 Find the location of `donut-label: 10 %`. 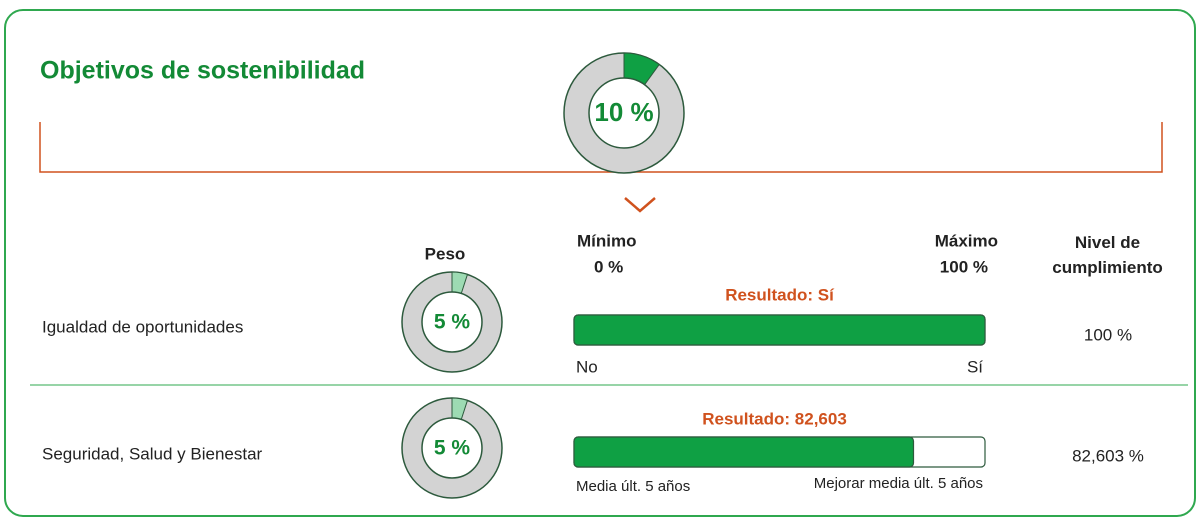

donut-label: 10 % is located at coordinates (623, 112).